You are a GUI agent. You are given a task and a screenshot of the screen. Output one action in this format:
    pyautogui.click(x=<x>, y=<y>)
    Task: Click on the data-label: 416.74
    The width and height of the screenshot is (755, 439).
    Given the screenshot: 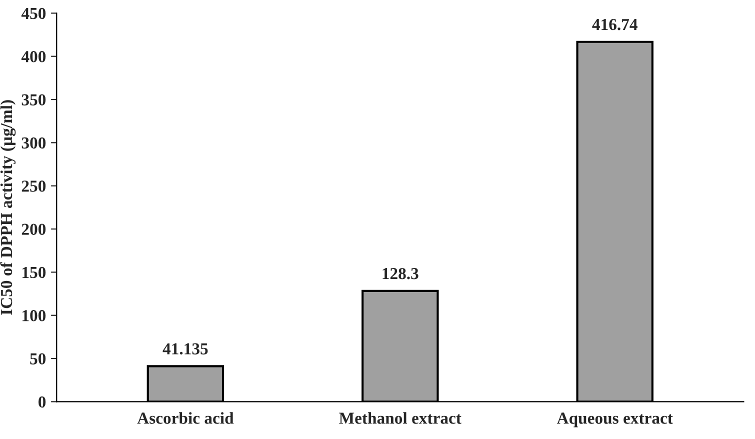 What is the action you would take?
    pyautogui.click(x=615, y=24)
    